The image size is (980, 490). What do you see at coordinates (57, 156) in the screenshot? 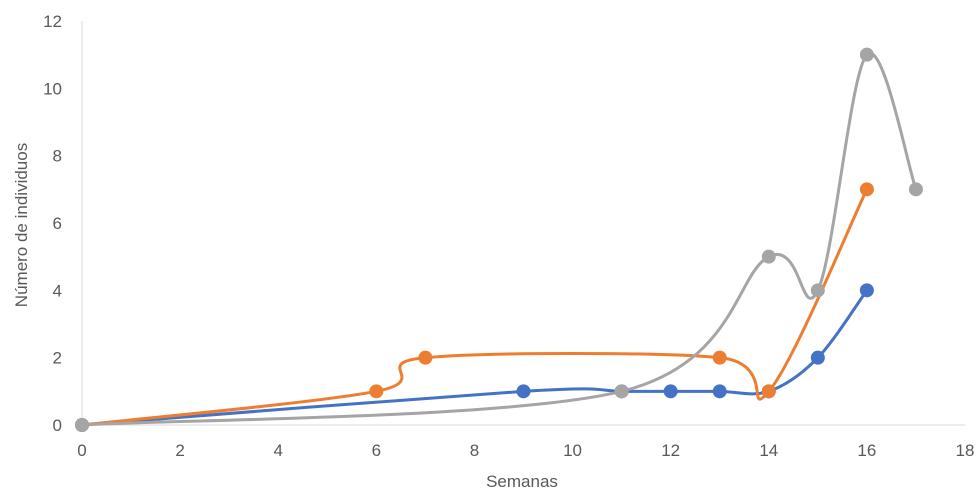
I see `y-tick-label: 8` at bounding box center [57, 156].